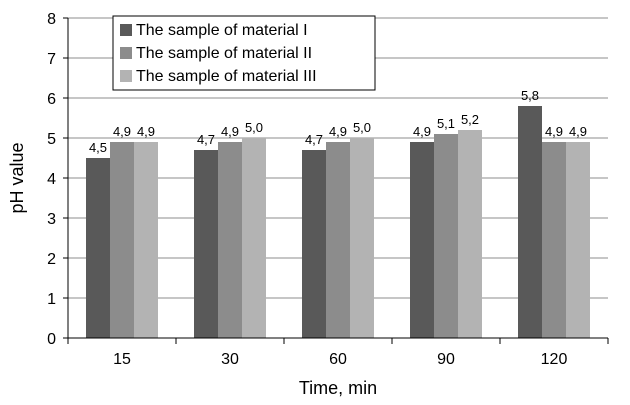 The height and width of the screenshot is (405, 630). What do you see at coordinates (470, 119) in the screenshot?
I see `data-label: 5,2` at bounding box center [470, 119].